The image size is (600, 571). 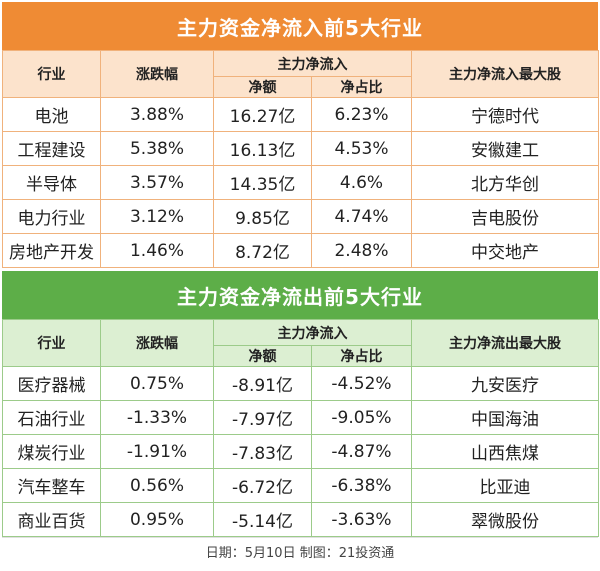 I want to click on cell-ratio: -3.63%, so click(x=361, y=519).